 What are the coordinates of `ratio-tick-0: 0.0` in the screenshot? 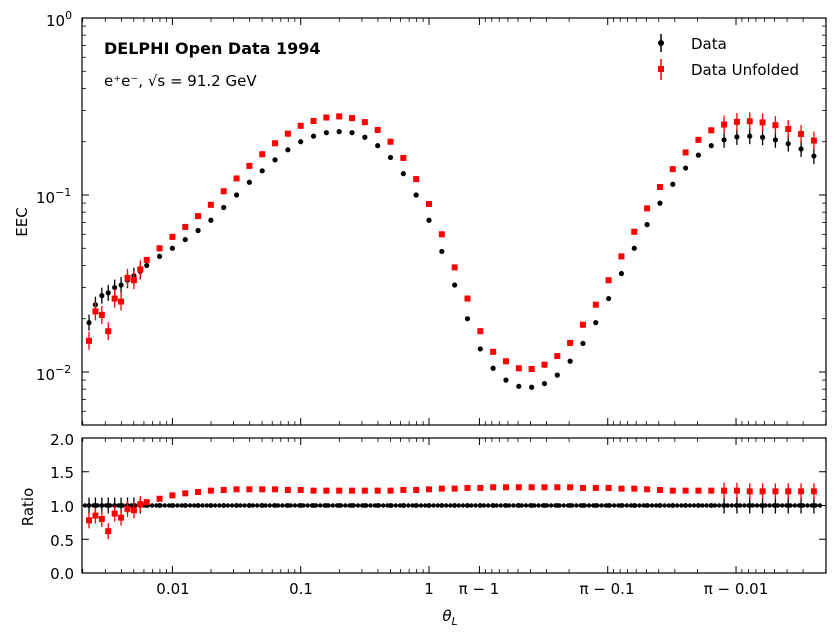 It's located at (62, 574).